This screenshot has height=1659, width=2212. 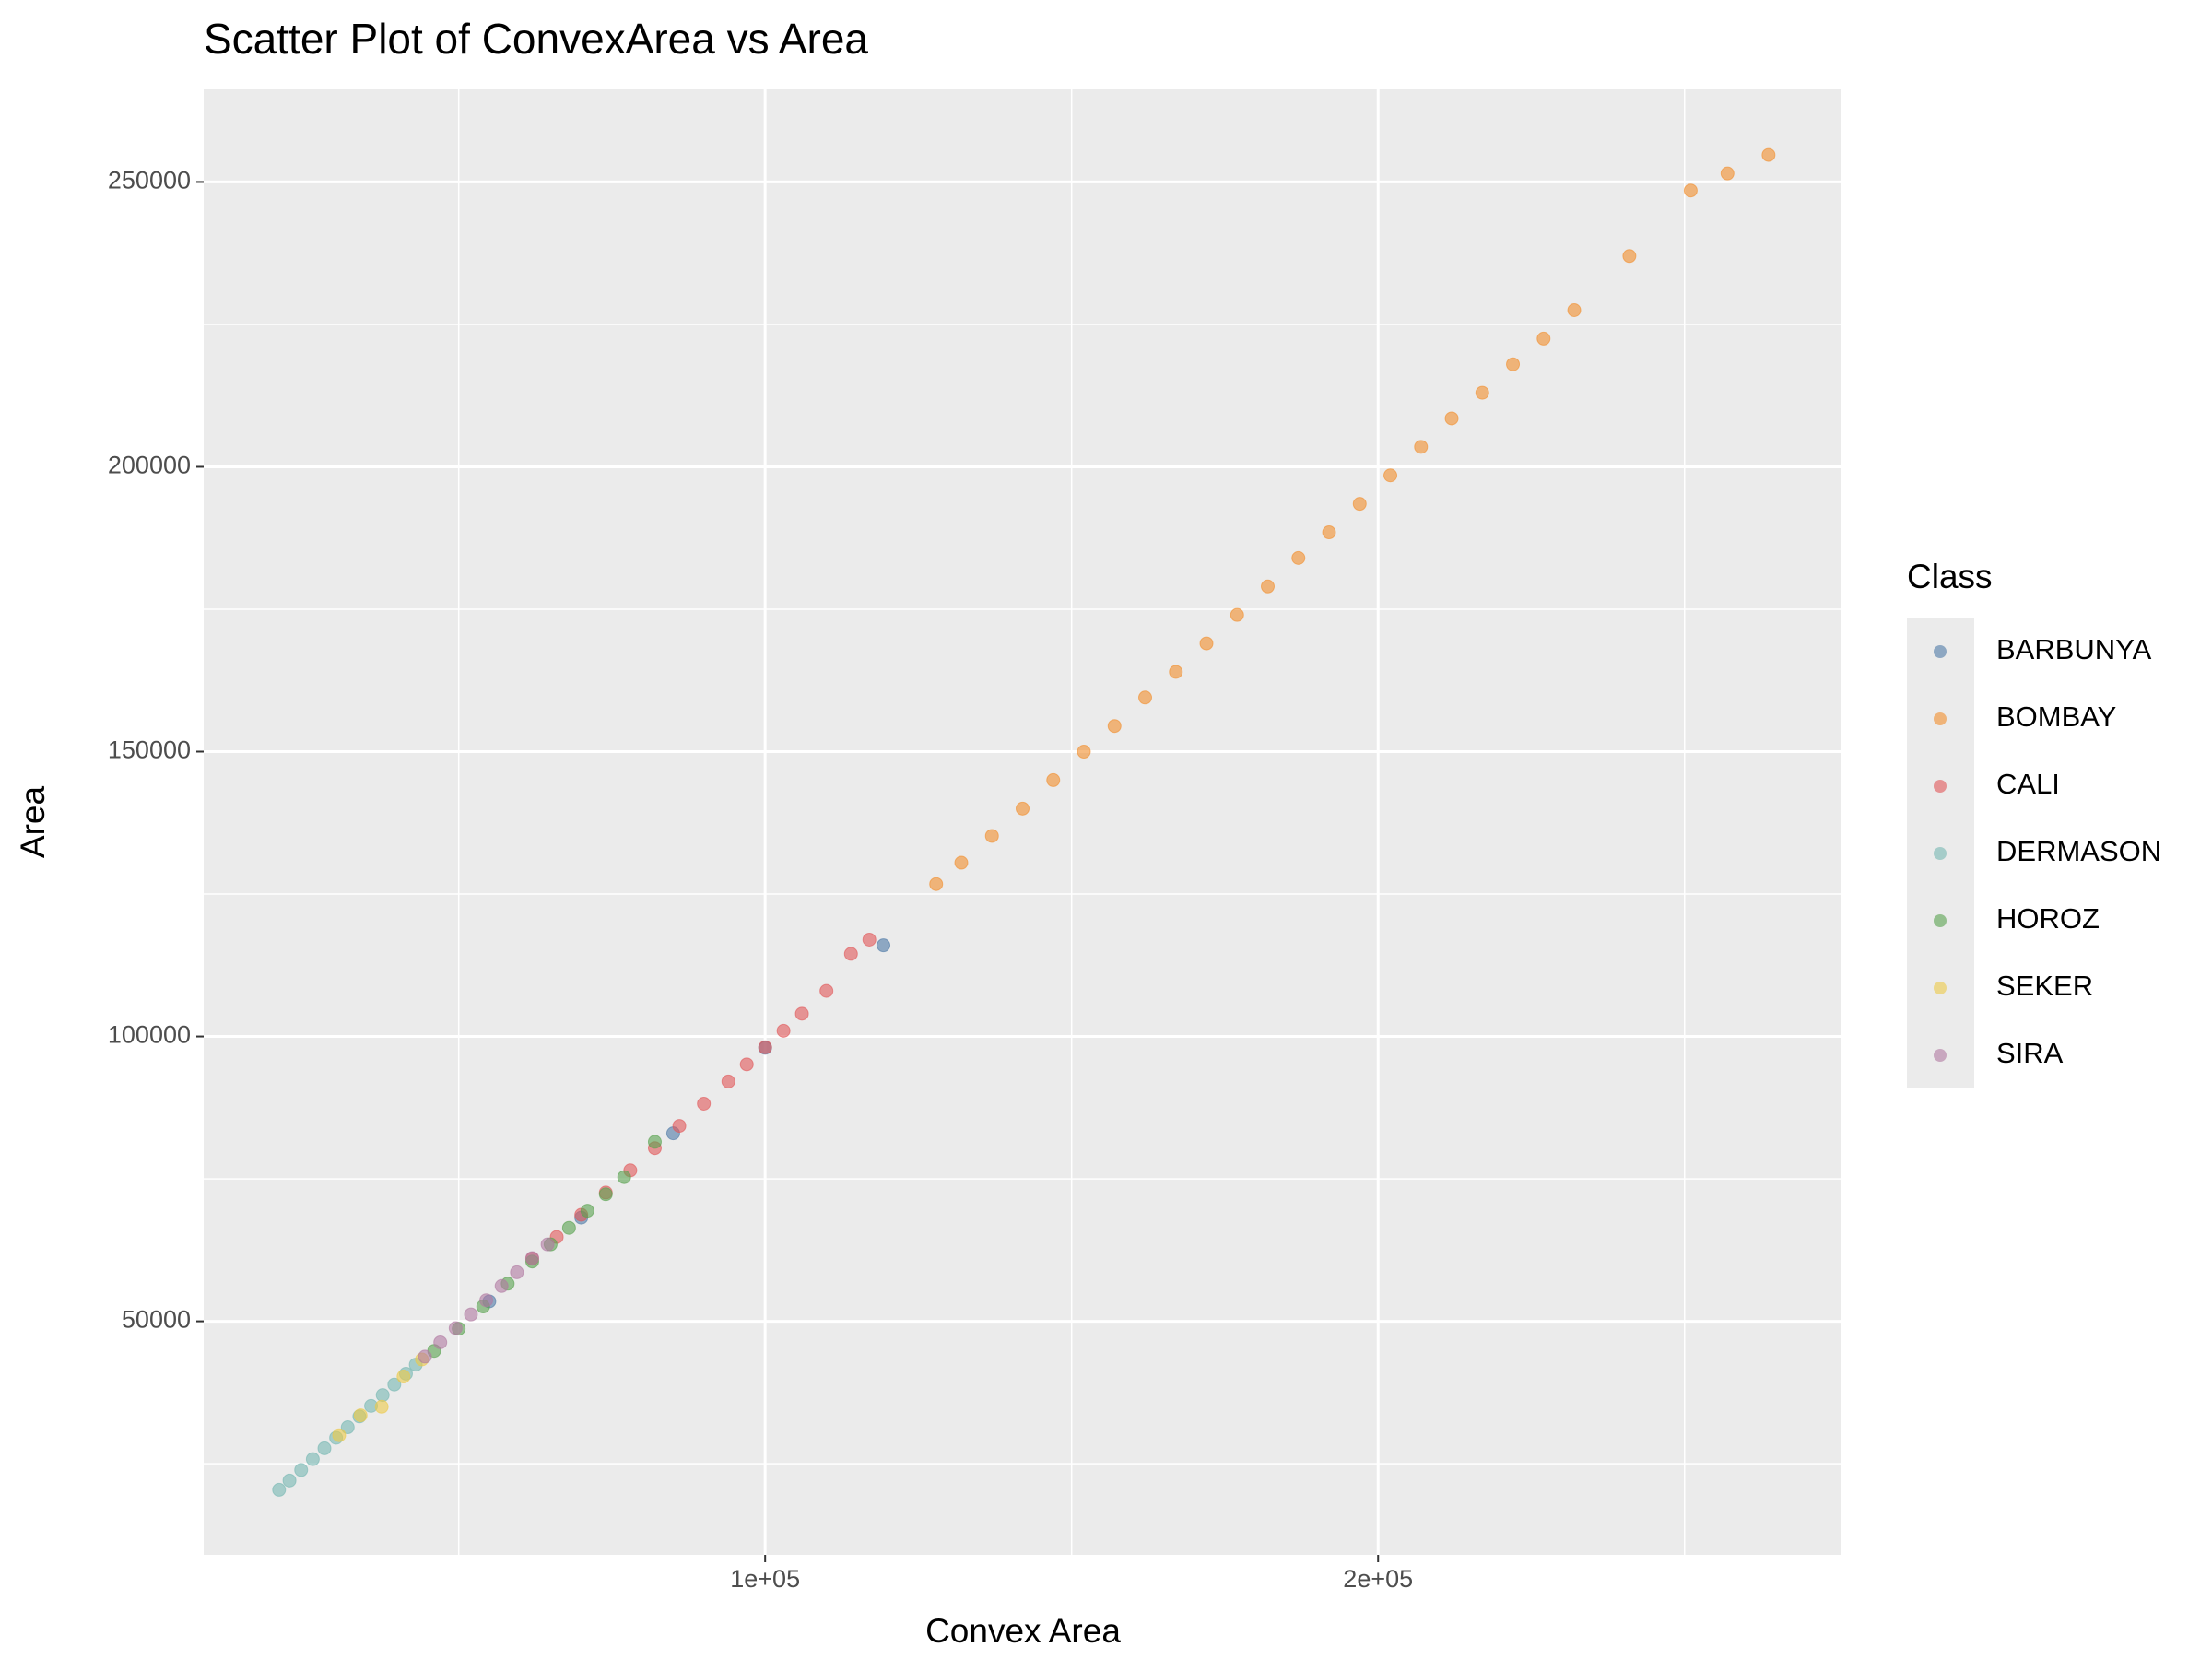 I want to click on legend-label: DERMASON, so click(x=2078, y=851).